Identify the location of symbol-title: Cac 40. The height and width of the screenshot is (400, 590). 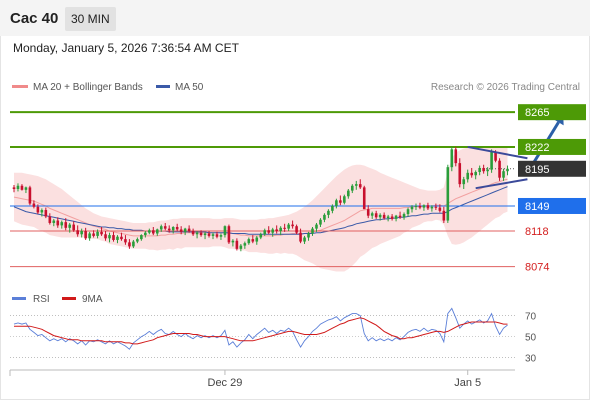
(34, 18).